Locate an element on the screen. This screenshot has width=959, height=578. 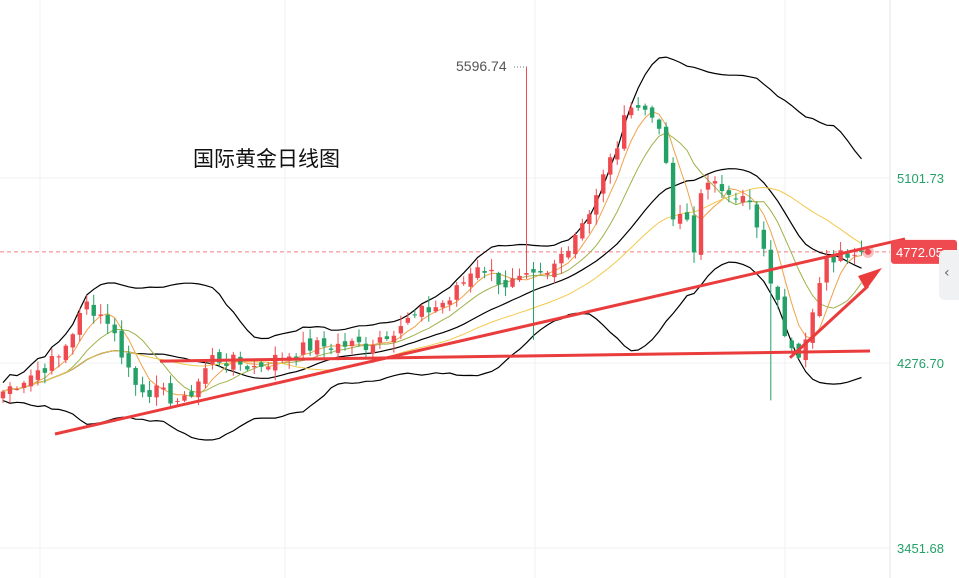
price-axis-label: 5101.73 is located at coordinates (920, 178).